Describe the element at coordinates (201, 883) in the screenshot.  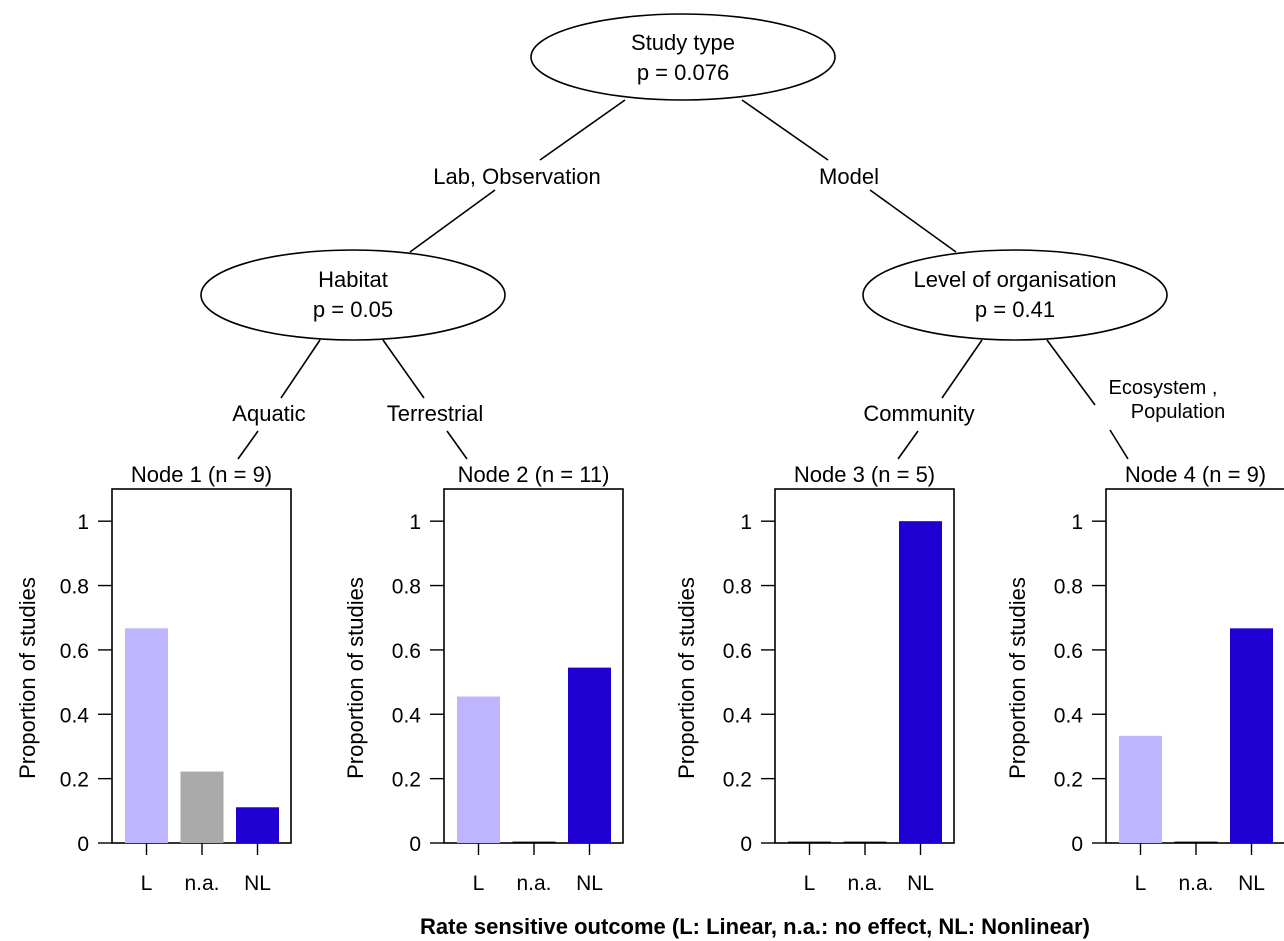
I see `node-1-xtick-label: n.a.` at that location.